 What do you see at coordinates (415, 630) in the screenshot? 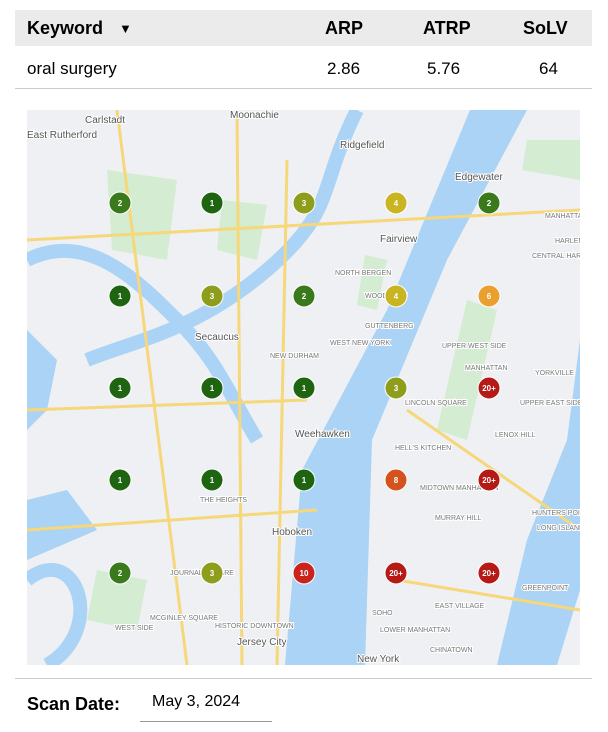
I see `map-label: LOWER MANHATTAN` at bounding box center [415, 630].